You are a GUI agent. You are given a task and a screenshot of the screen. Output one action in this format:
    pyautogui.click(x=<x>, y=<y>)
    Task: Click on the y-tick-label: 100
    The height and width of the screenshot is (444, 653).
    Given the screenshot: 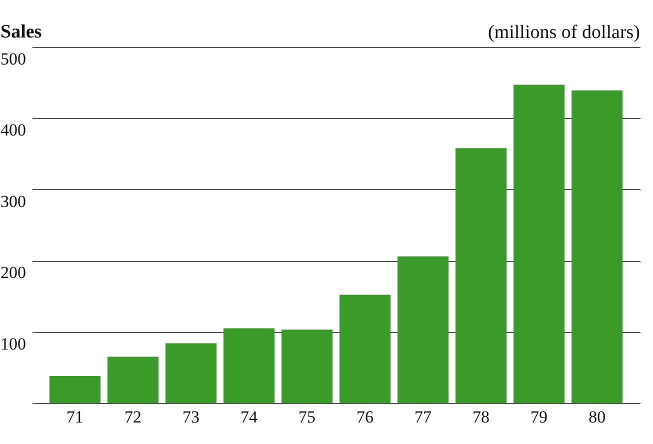 What is the action you would take?
    pyautogui.click(x=13, y=344)
    